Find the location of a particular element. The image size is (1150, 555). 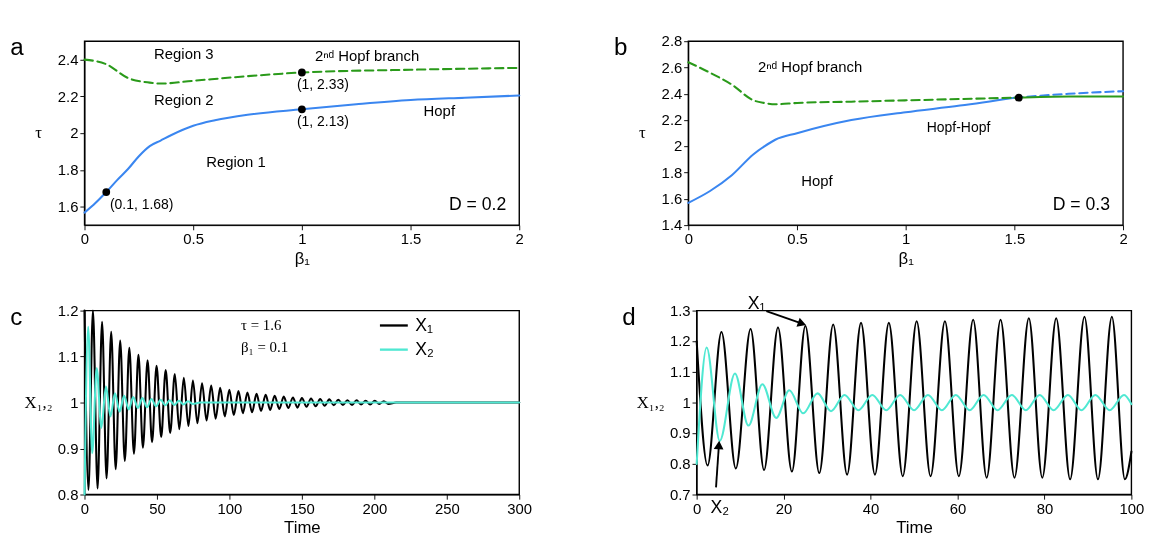

chart-title: c is located at coordinates (16, 316).